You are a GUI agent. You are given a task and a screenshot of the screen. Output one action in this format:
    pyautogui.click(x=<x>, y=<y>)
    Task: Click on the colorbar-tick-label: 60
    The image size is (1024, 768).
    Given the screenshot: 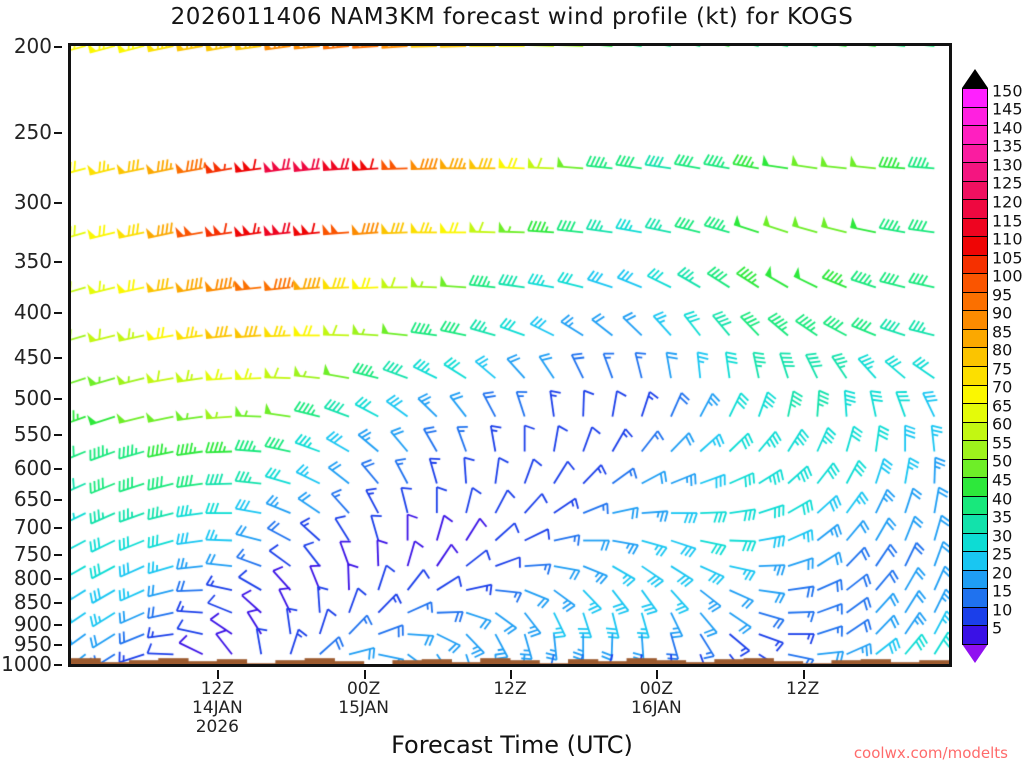 What is the action you would take?
    pyautogui.click(x=1002, y=424)
    